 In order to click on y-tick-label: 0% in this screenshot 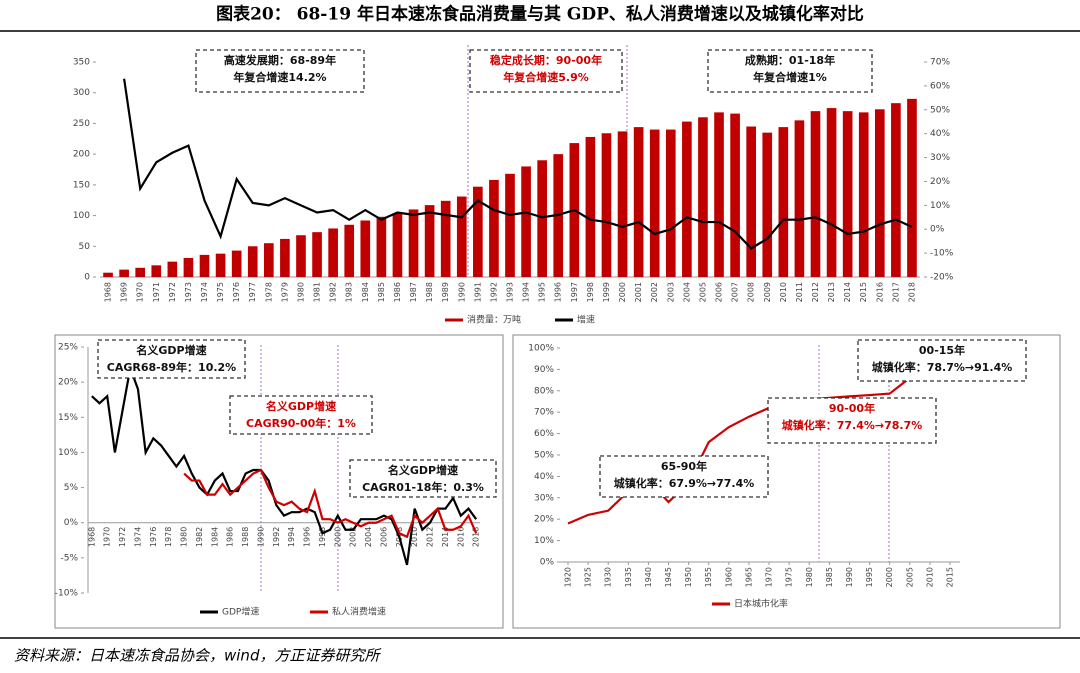, I will do `click(547, 563)`.